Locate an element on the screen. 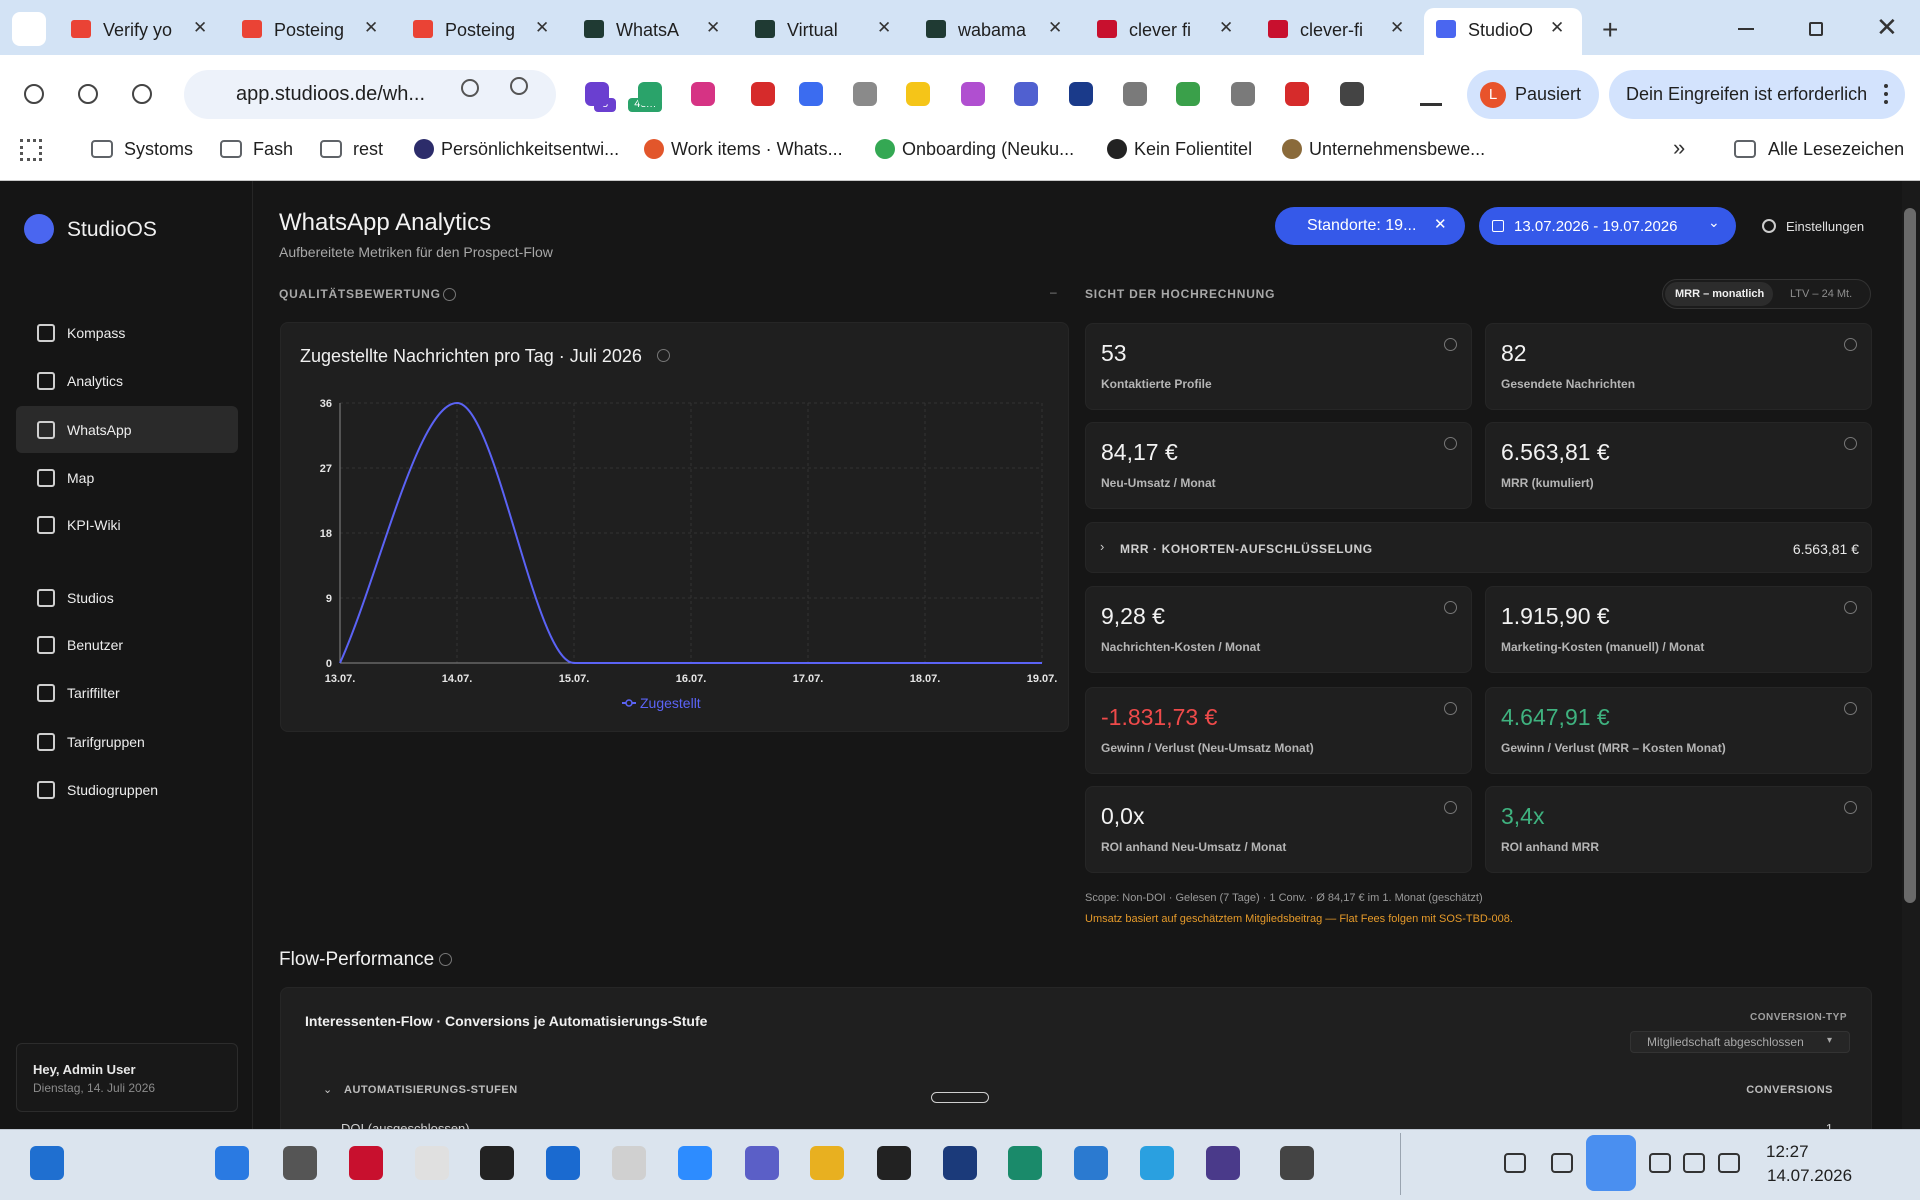  location-filter is located at coordinates (1370, 226).